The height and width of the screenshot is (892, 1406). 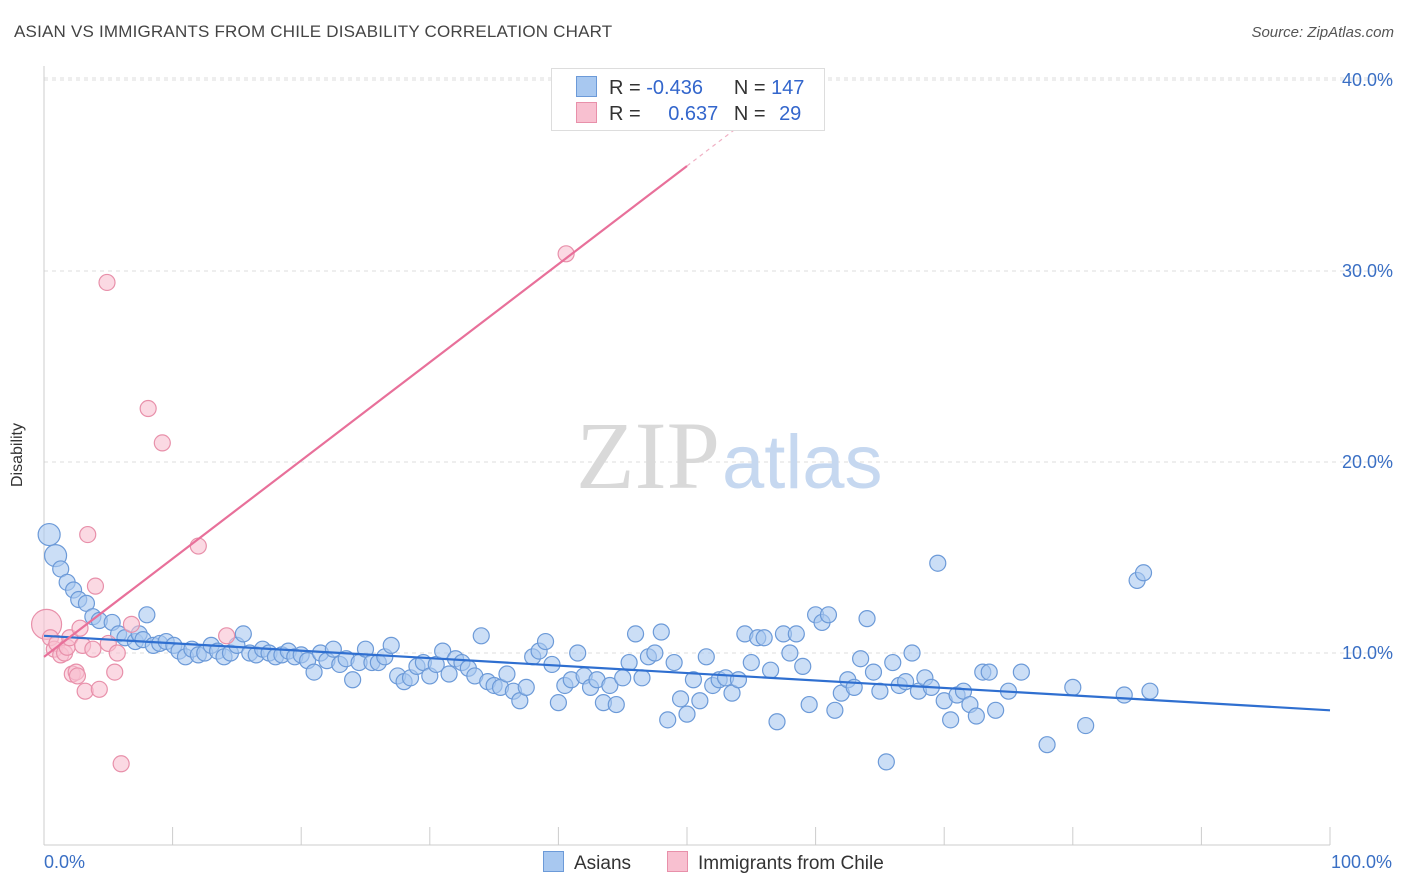 What do you see at coordinates (688, 99) in the screenshot?
I see `correlation-legend: R = -0.436 N = 147 R = 0.637 N = 29` at bounding box center [688, 99].